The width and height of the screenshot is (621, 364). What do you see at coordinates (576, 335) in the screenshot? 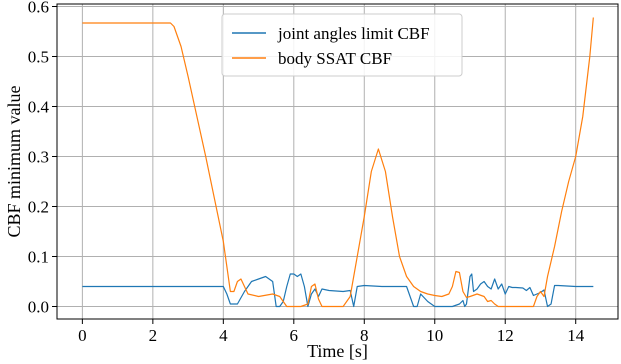
I see `x-tick-label: 14` at bounding box center [576, 335].